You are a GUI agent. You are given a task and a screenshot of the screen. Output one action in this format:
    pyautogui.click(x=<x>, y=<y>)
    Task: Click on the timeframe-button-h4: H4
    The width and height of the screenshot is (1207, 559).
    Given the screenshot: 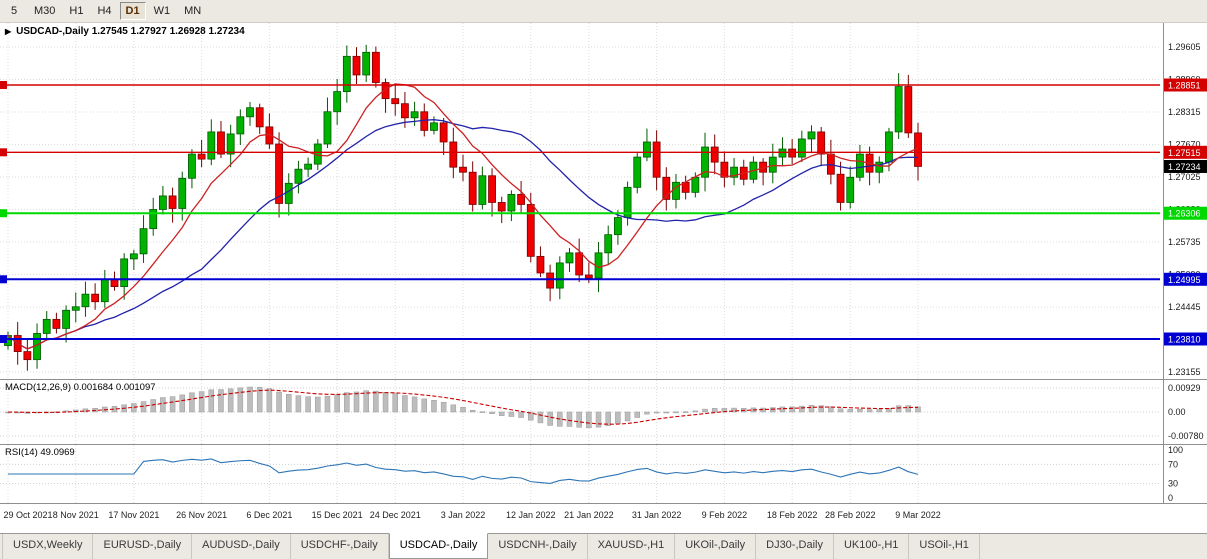 What is the action you would take?
    pyautogui.click(x=104, y=11)
    